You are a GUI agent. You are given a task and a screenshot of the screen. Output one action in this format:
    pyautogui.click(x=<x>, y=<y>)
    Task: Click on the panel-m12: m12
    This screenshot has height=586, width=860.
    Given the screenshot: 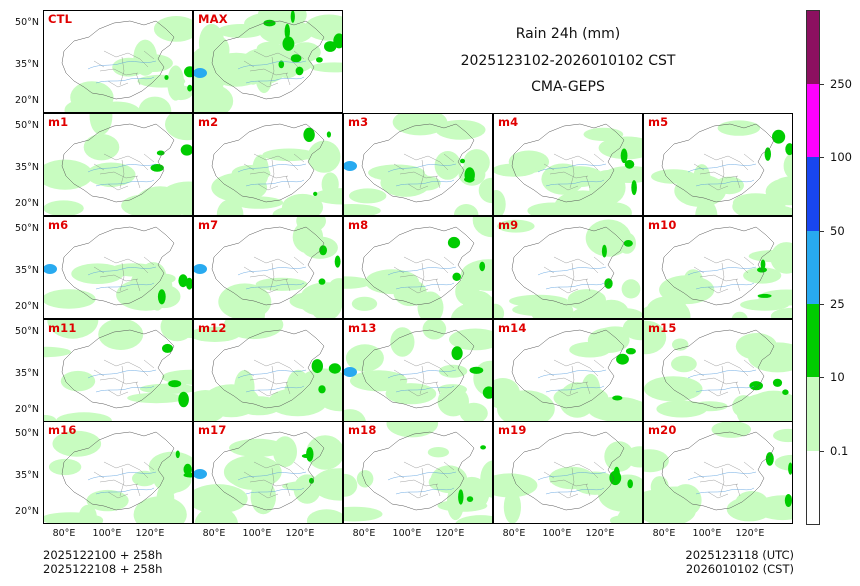 What is the action you would take?
    pyautogui.click(x=268, y=370)
    